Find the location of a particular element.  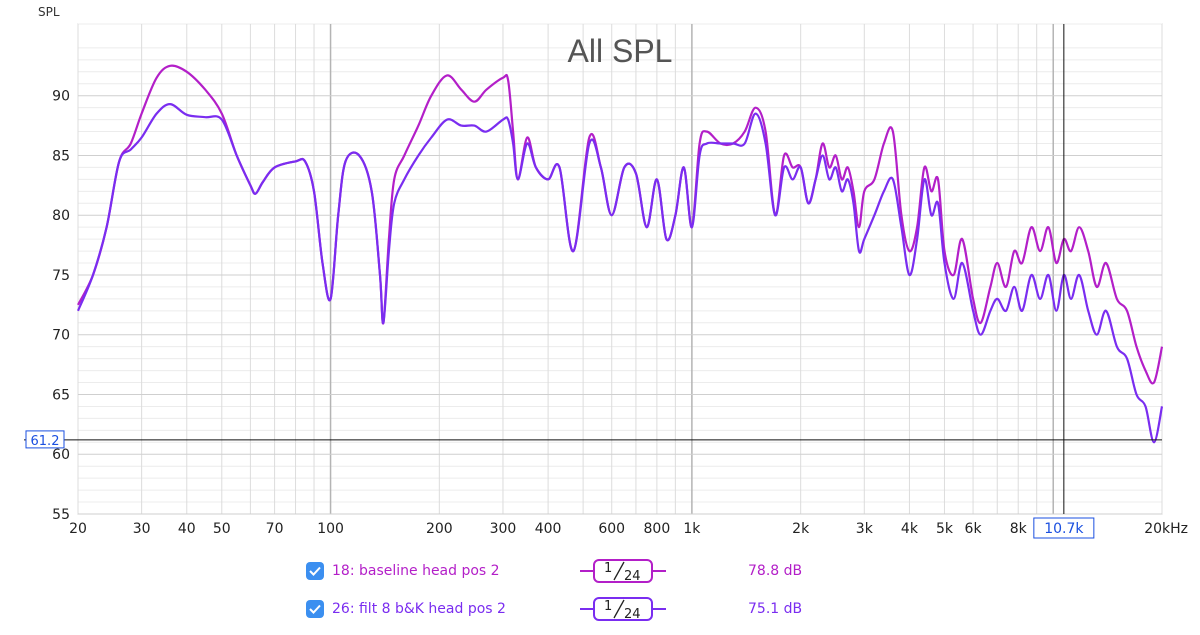

y-tick-label: 90 is located at coordinates (61, 97).